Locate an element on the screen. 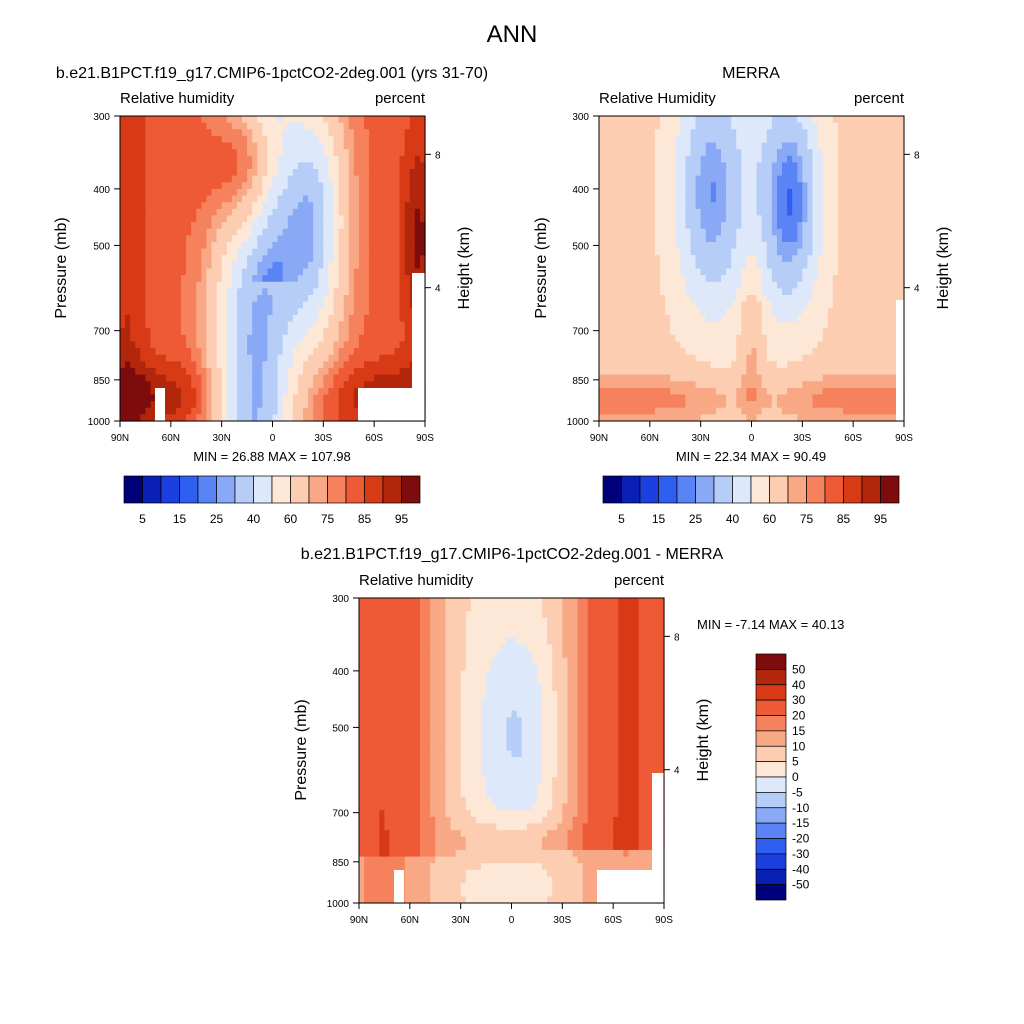 This screenshot has width=1024, height=1024. y2-axis-label: Height (km) is located at coordinates (703, 740).